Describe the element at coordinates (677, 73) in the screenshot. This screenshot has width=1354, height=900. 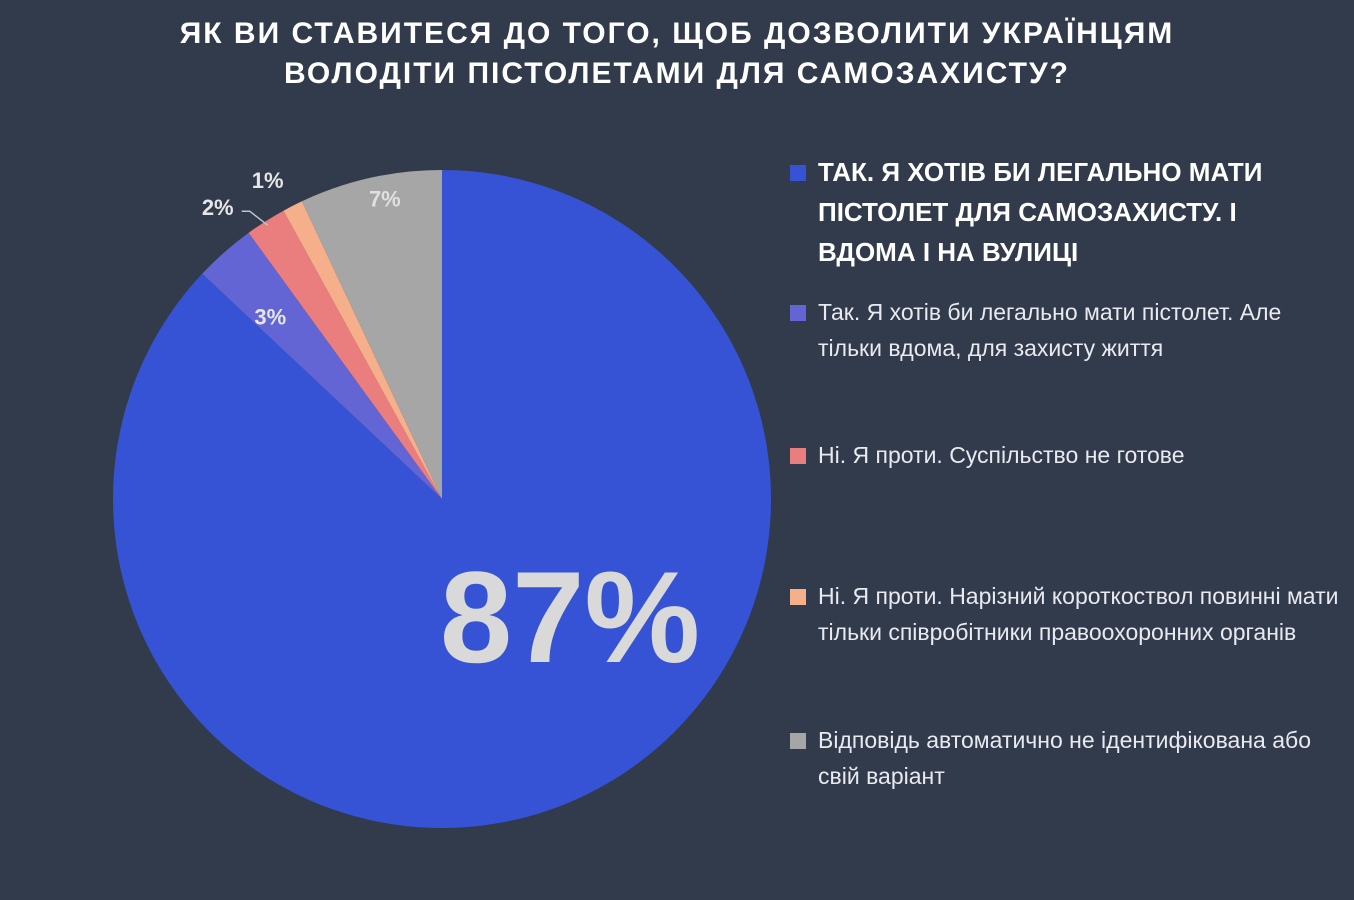
I see `chart-title-line-2: ВОЛОДІТИ ПІСТОЛЕТАМИ ДЛЯ САМОЗАХИСТУ?` at that location.